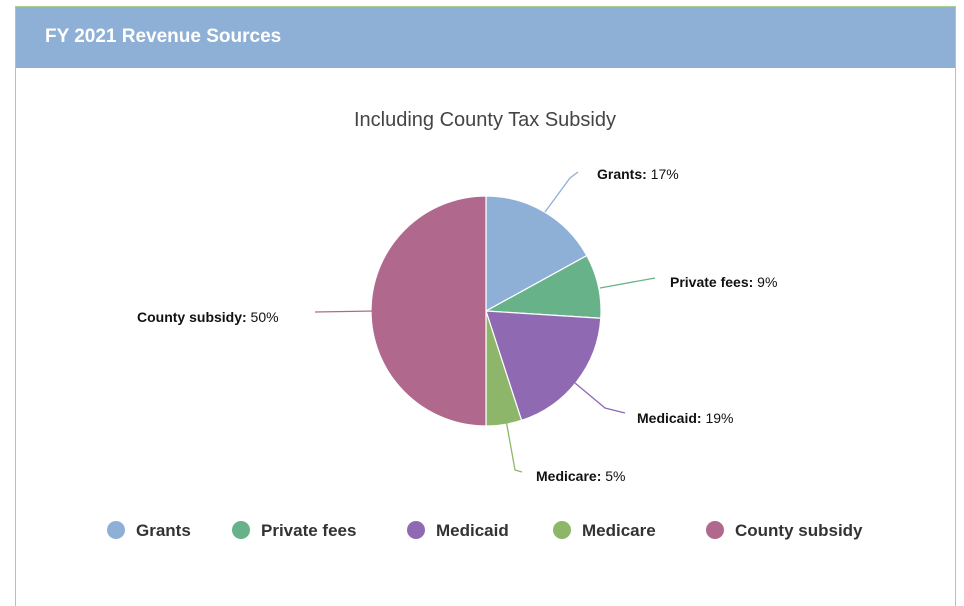 Image resolution: width=964 pixels, height=606 pixels. I want to click on pie-slice-grants, so click(536, 254).